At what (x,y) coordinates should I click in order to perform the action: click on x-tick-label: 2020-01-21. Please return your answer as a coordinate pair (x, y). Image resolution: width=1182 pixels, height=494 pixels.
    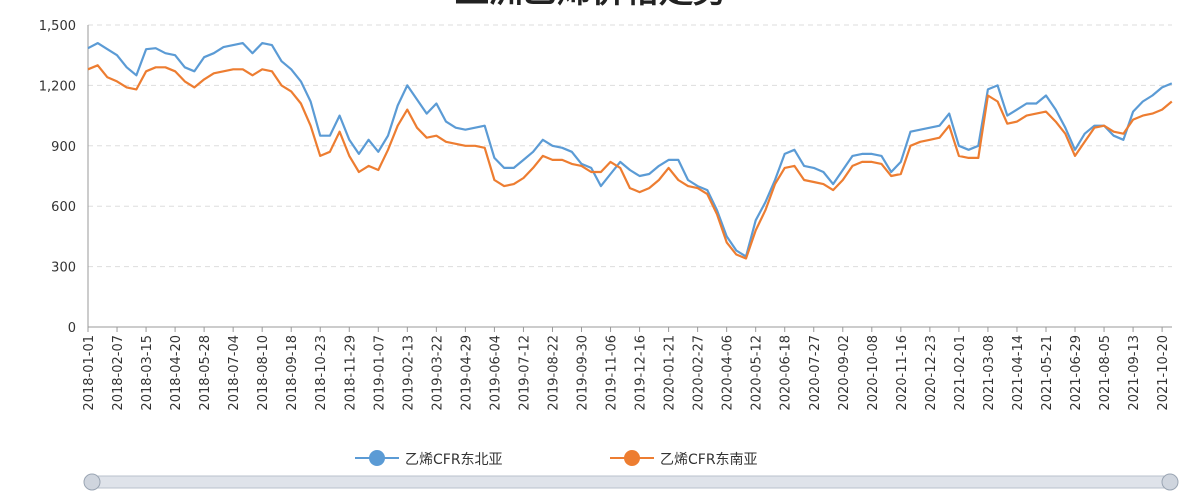
    Looking at the image, I should click on (670, 373).